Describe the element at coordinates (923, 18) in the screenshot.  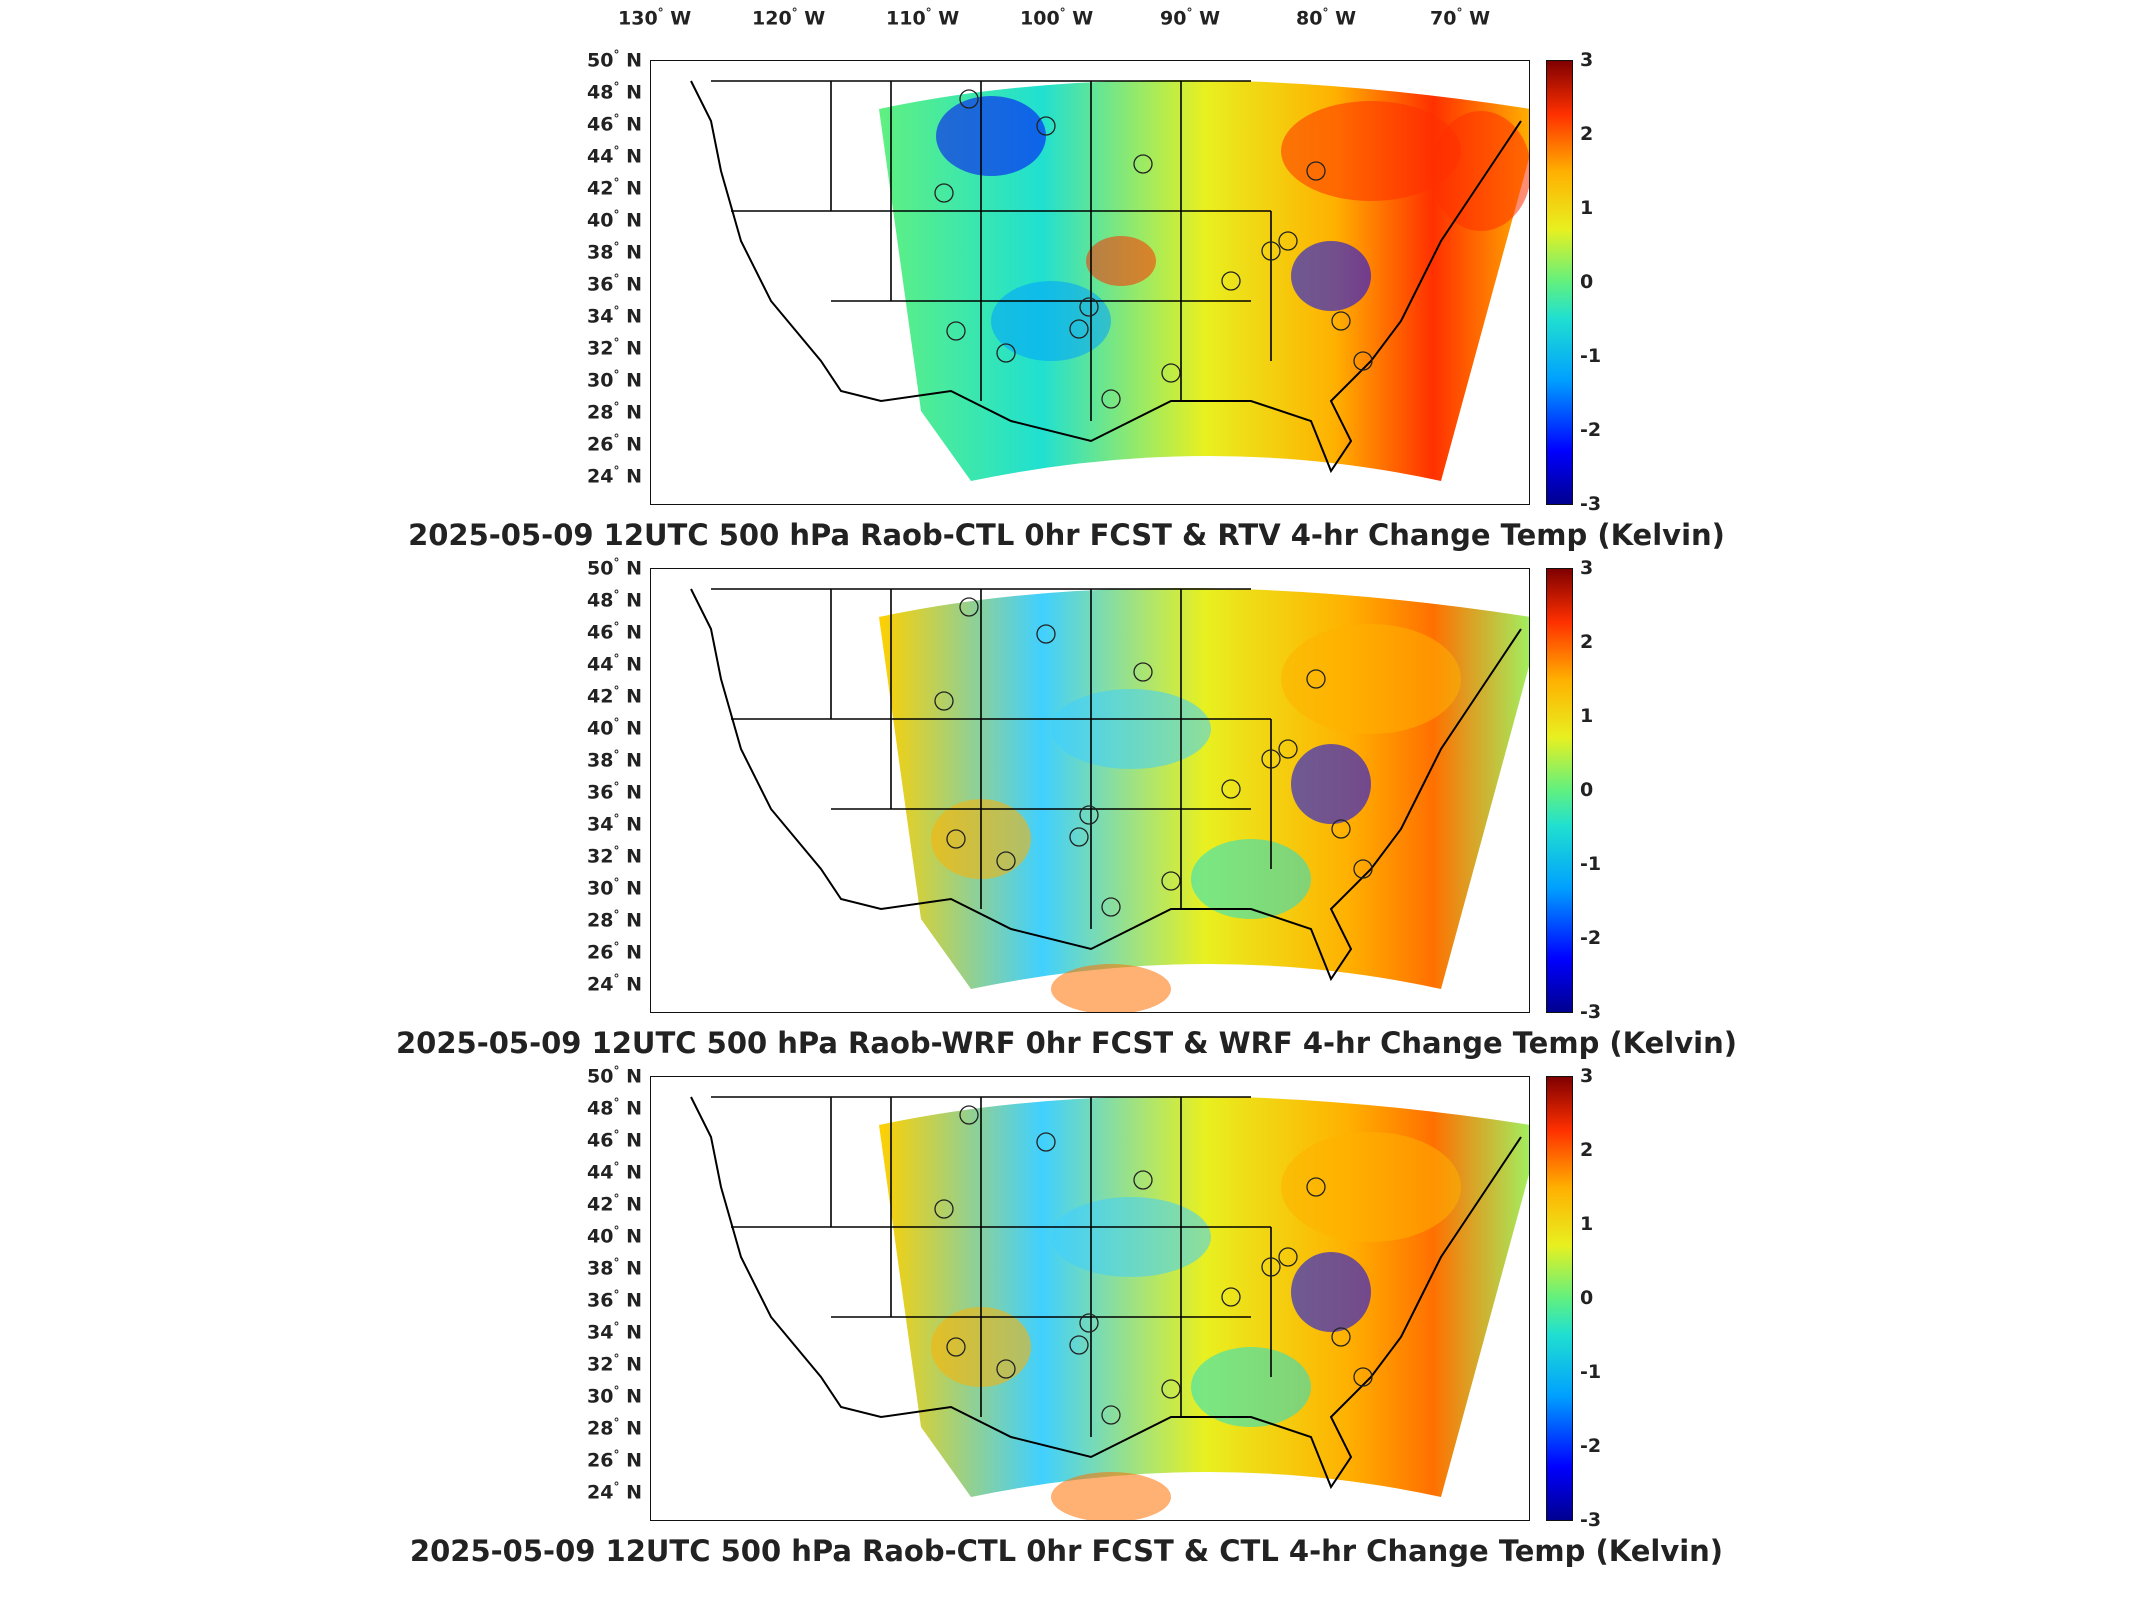
I see `lon-label: 110° W` at that location.